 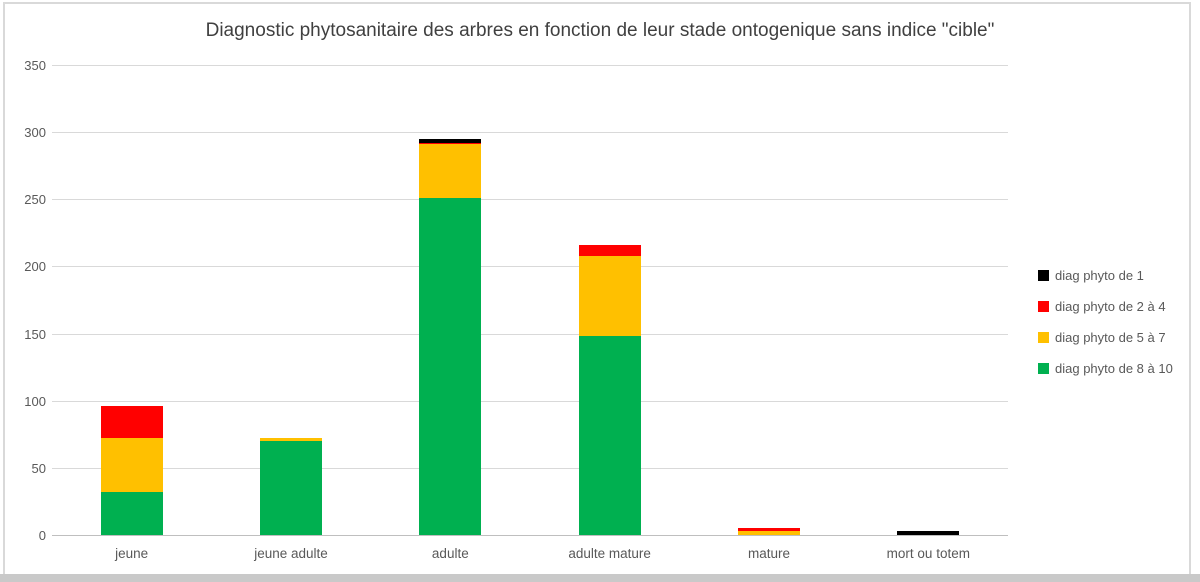 I want to click on bar-mature, so click(x=769, y=531).